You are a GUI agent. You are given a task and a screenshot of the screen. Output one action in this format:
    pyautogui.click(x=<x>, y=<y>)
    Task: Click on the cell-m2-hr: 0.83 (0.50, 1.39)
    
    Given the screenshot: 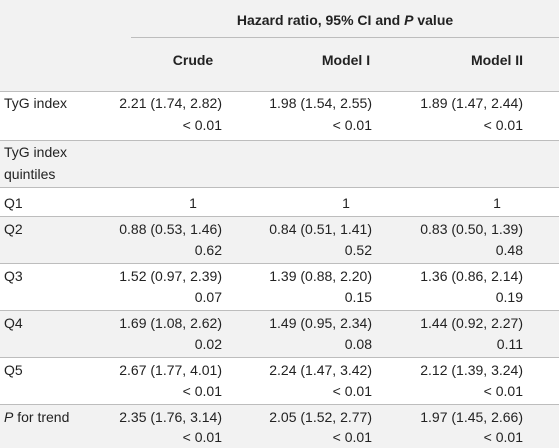 What is the action you would take?
    pyautogui.click(x=471, y=229)
    